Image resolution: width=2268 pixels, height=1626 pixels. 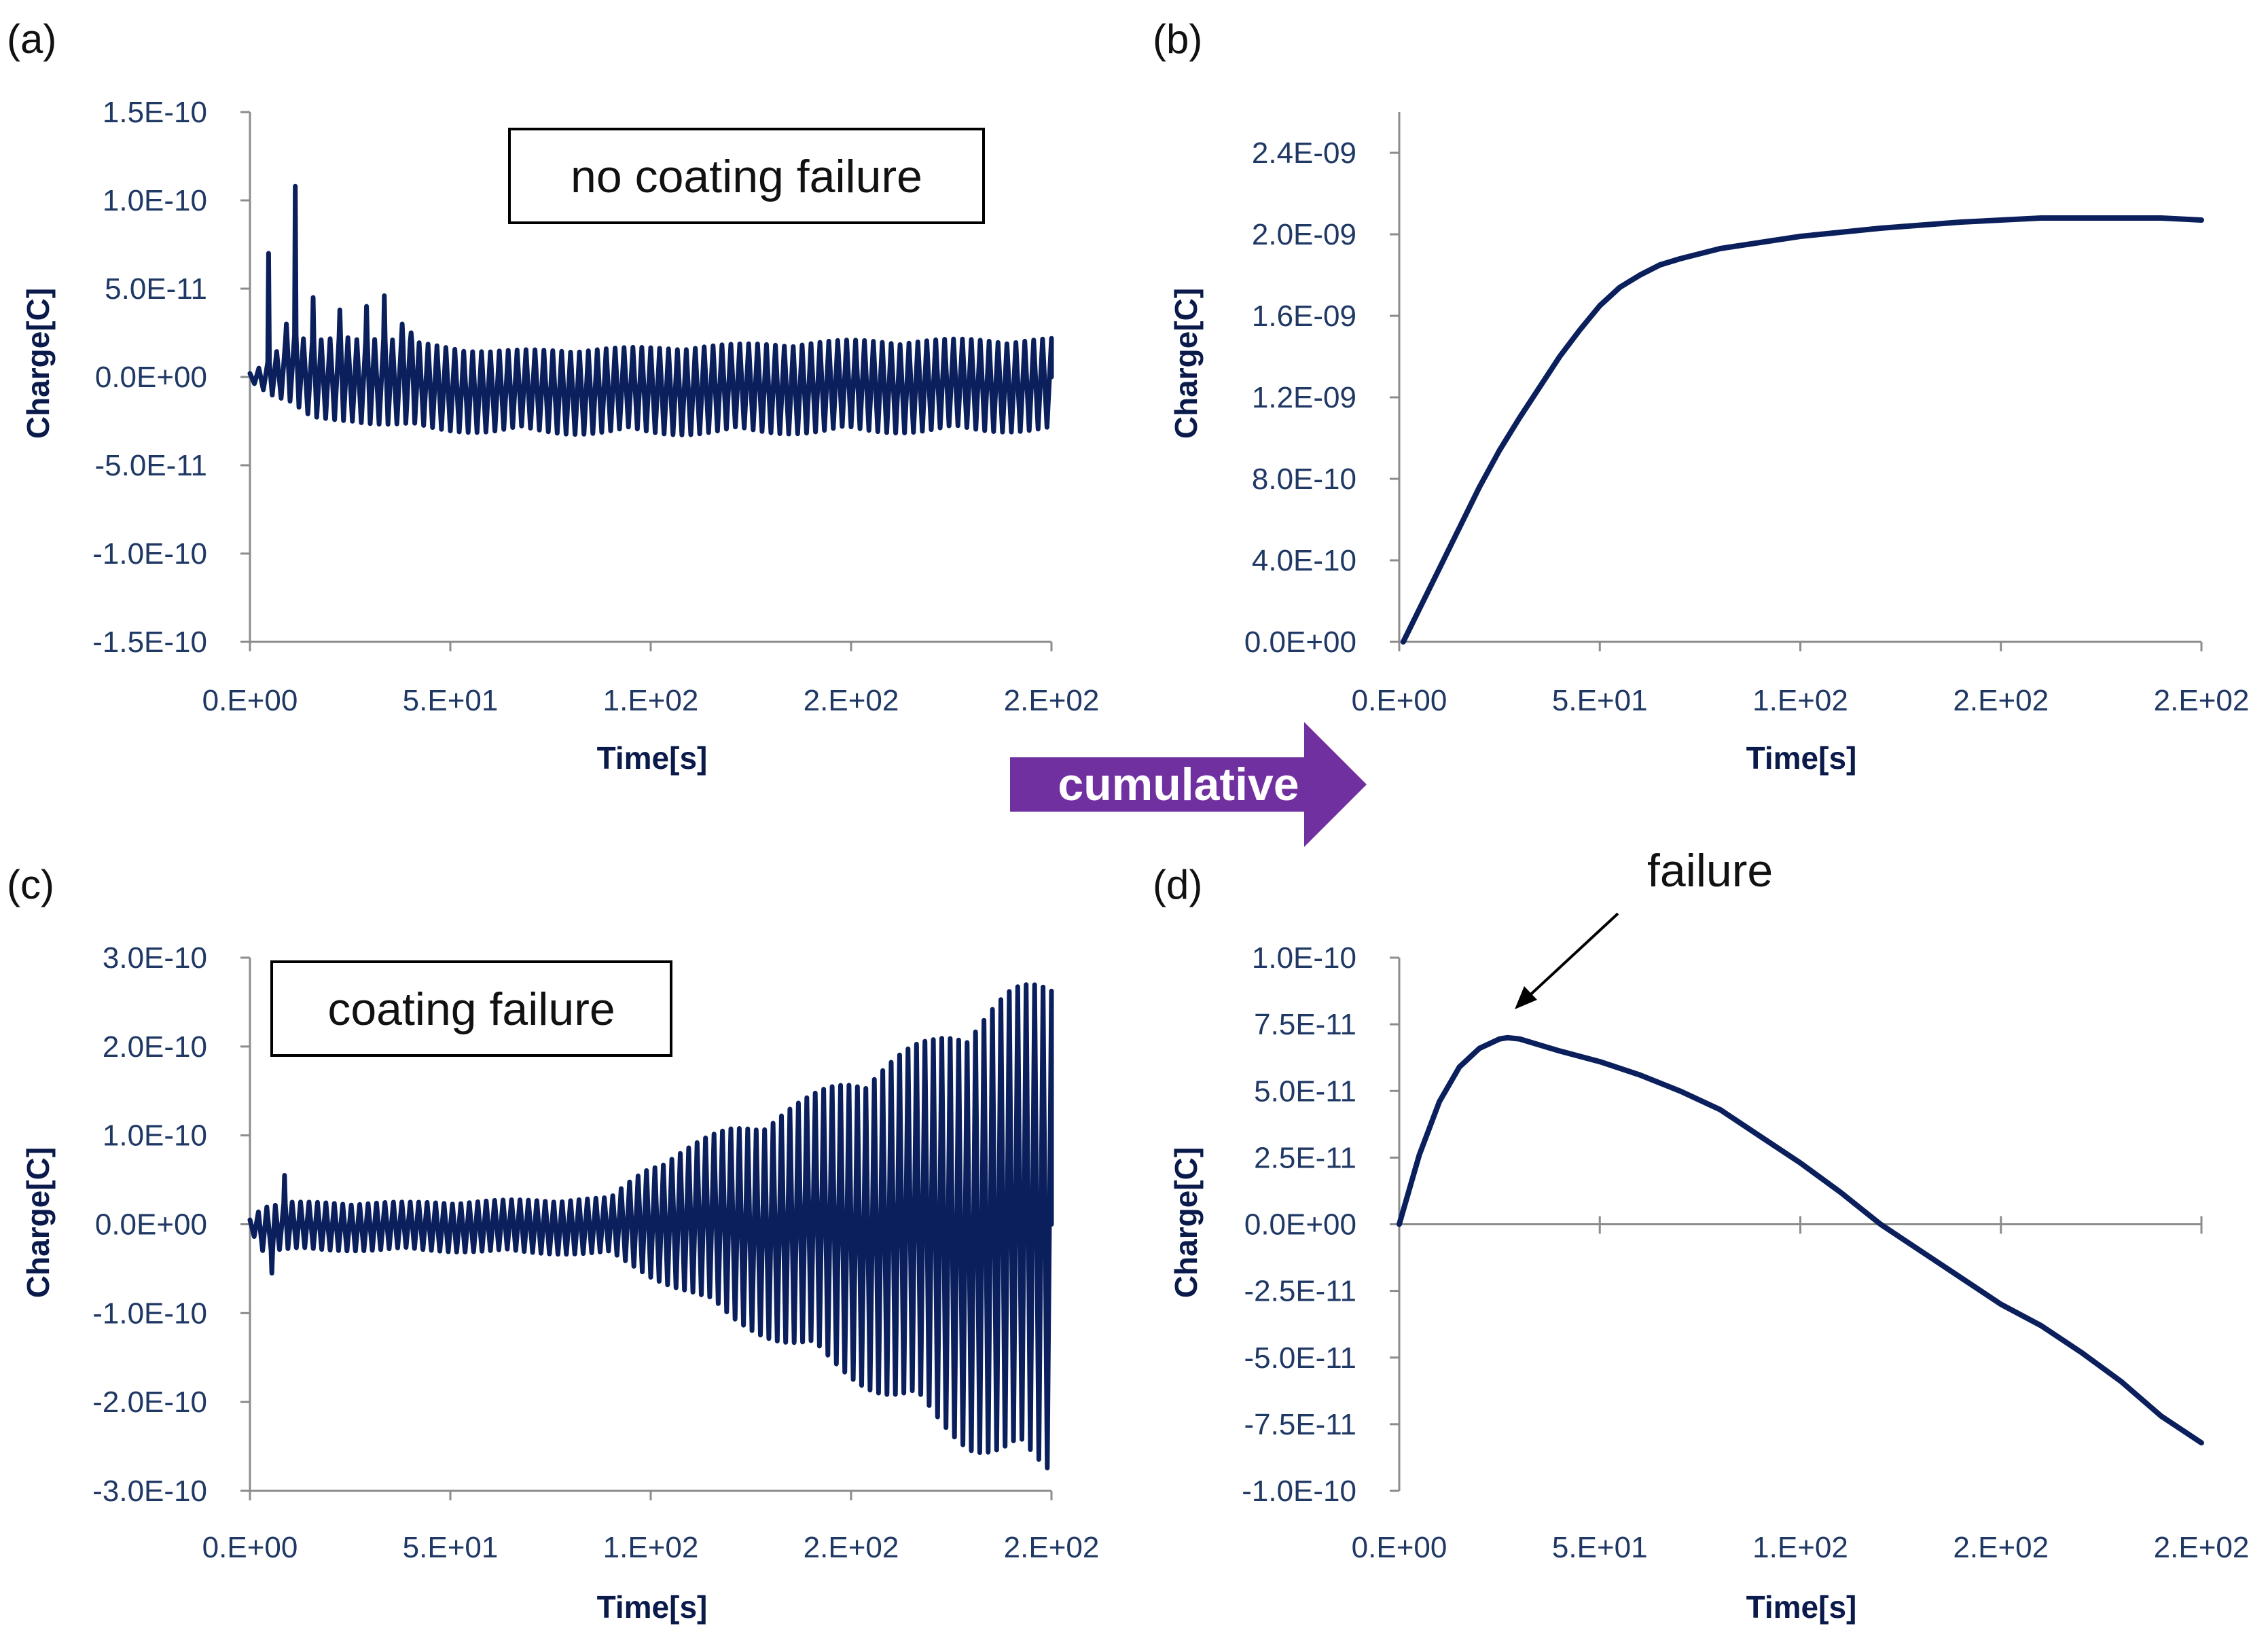 I want to click on annotation-text-a: no coating failure, so click(x=746, y=176).